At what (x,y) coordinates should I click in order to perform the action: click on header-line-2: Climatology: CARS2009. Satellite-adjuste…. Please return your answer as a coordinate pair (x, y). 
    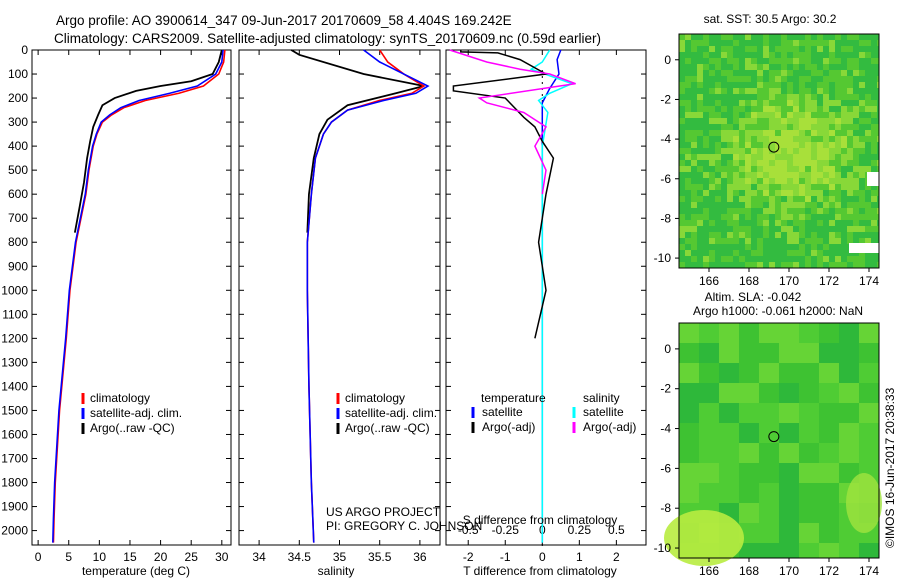
    Looking at the image, I should click on (327, 38).